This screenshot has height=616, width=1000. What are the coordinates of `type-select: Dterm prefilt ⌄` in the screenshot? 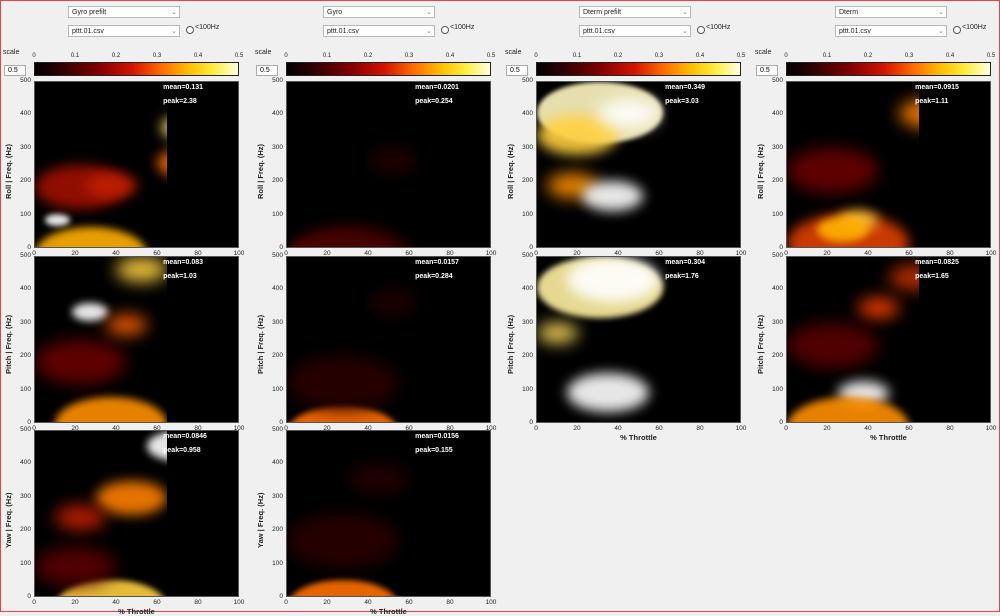 It's located at (635, 12).